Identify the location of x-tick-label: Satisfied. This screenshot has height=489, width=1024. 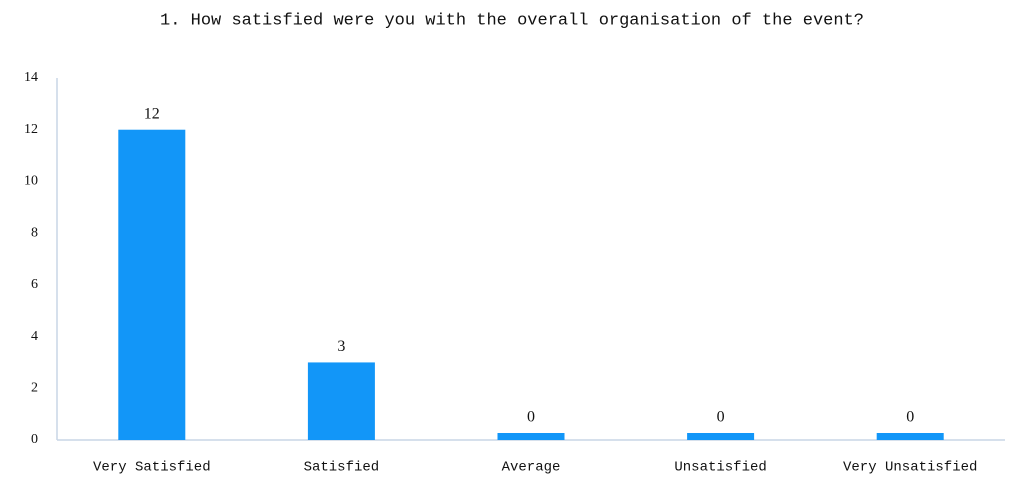
(342, 468).